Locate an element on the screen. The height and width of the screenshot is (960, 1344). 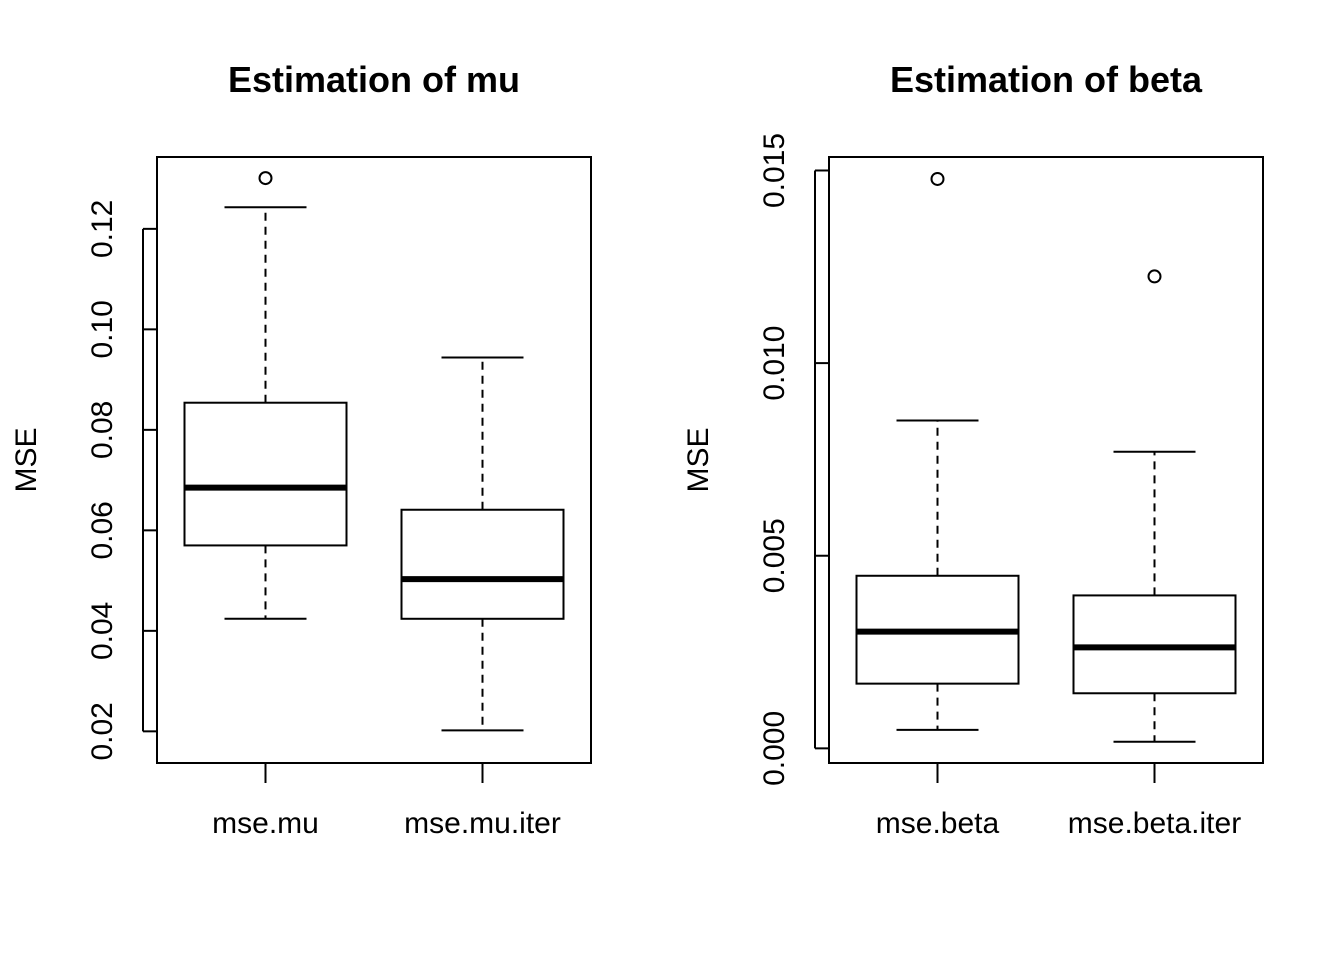
y-tick-label: 0.010 is located at coordinates (774, 363).